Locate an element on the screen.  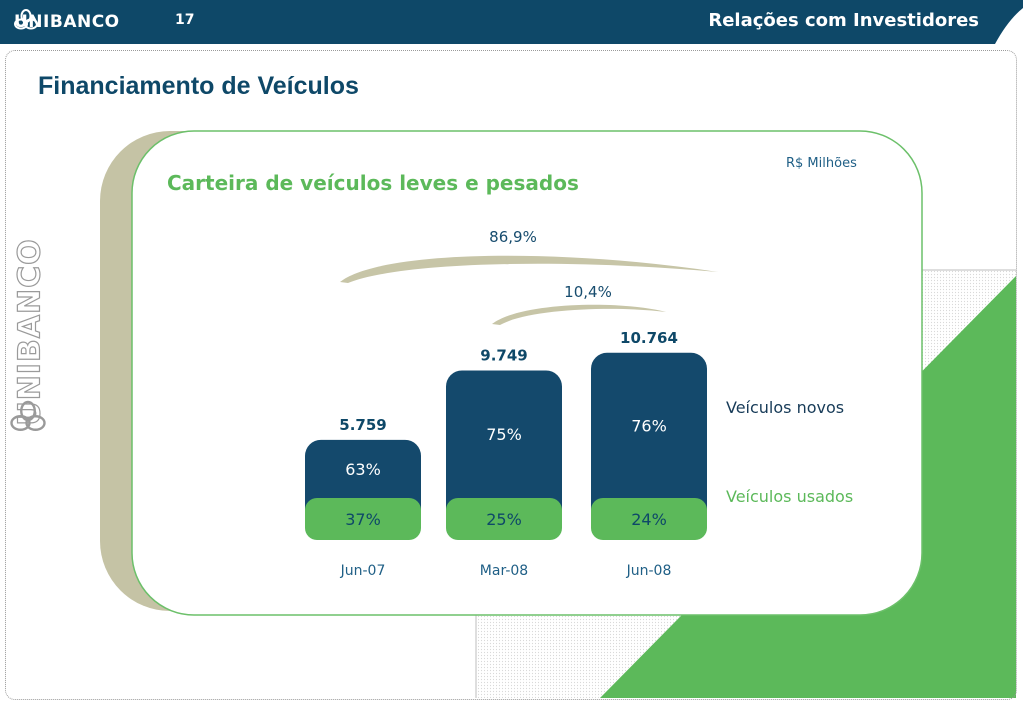
total-label-jun-07: 5.759 is located at coordinates (362, 425).